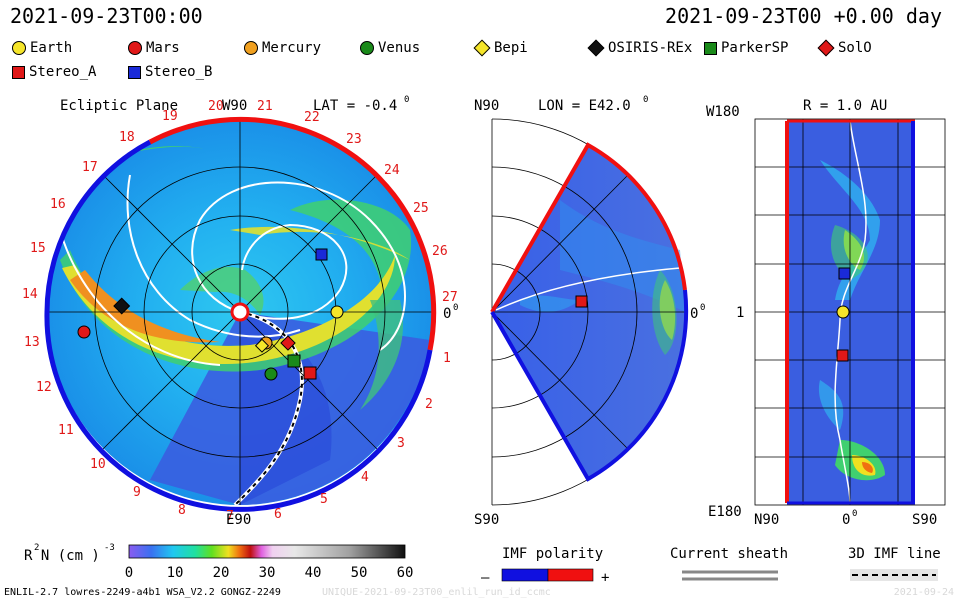 The height and width of the screenshot is (600, 960). What do you see at coordinates (337, 312) in the screenshot?
I see `earth-position-icon` at bounding box center [337, 312].